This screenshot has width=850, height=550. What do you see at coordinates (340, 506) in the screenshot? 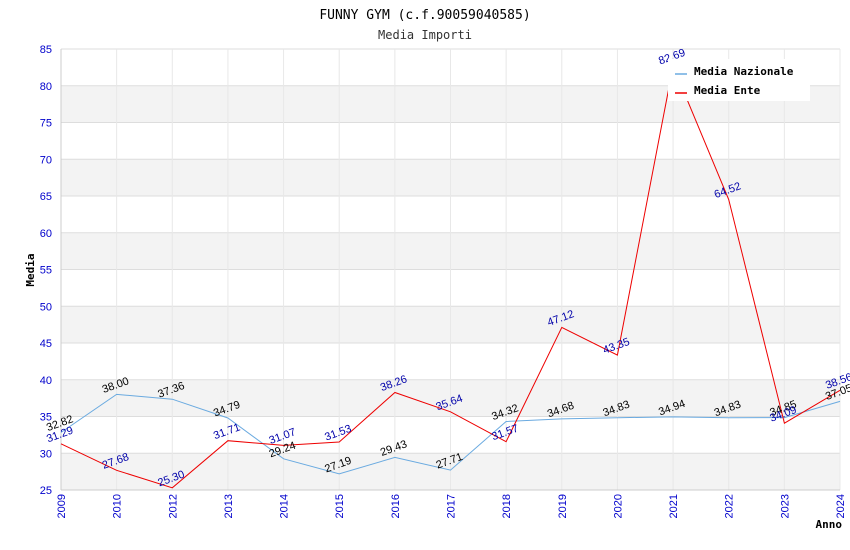
I see `x-tick-label: 2015` at bounding box center [340, 506].